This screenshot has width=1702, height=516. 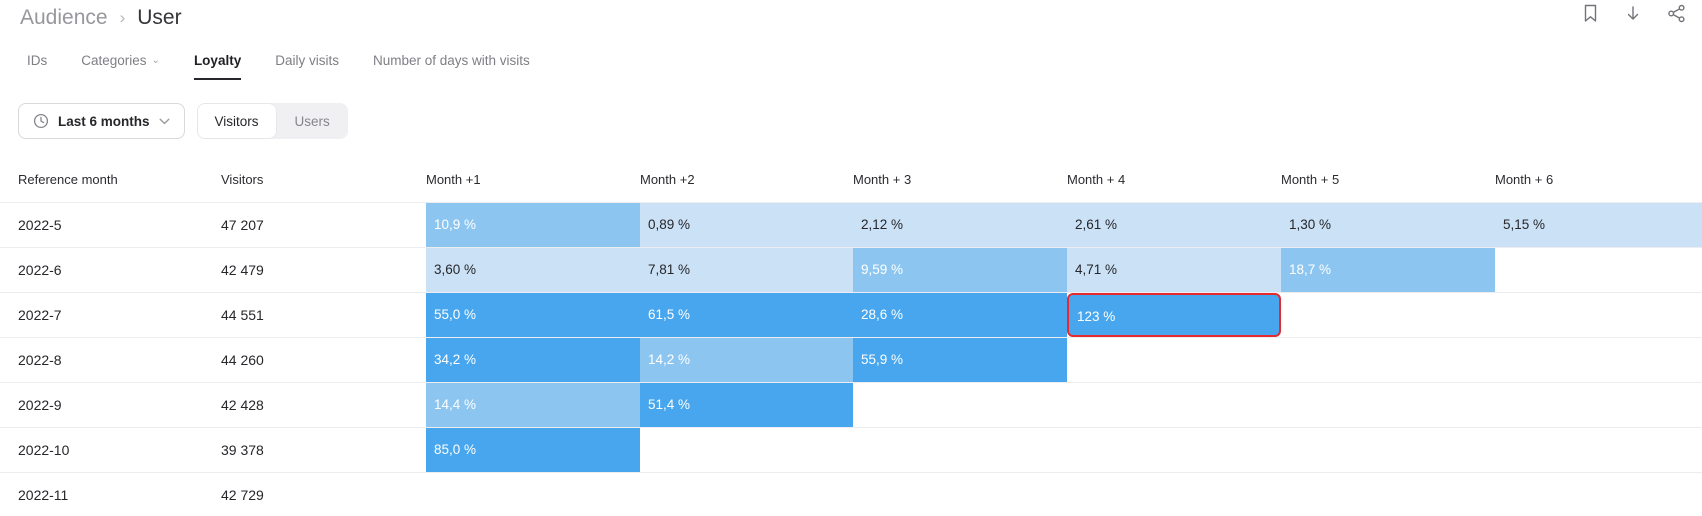 What do you see at coordinates (242, 450) in the screenshot?
I see `visitors-count: 39 378` at bounding box center [242, 450].